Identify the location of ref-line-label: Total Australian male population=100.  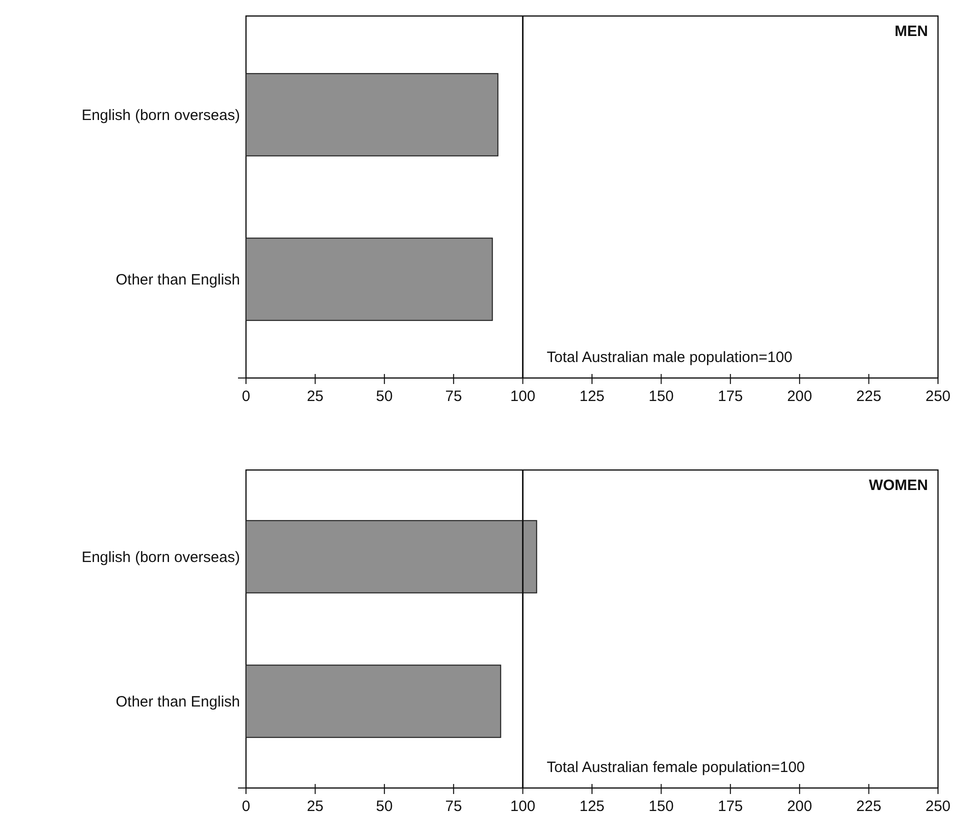
(669, 357).